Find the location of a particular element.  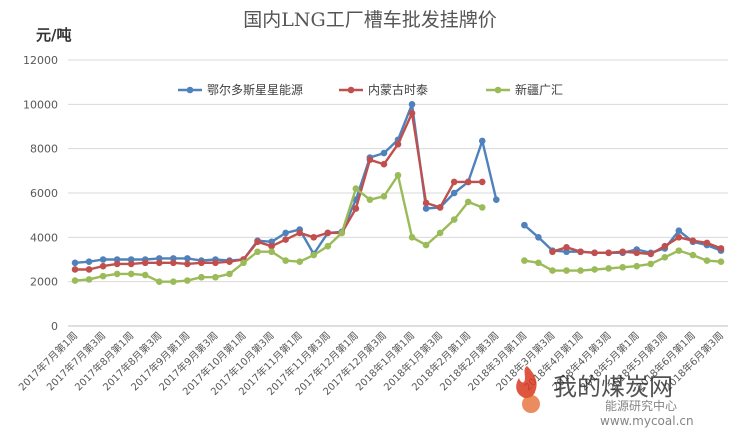

y-unit-label: 元/吨 is located at coordinates (53, 35).